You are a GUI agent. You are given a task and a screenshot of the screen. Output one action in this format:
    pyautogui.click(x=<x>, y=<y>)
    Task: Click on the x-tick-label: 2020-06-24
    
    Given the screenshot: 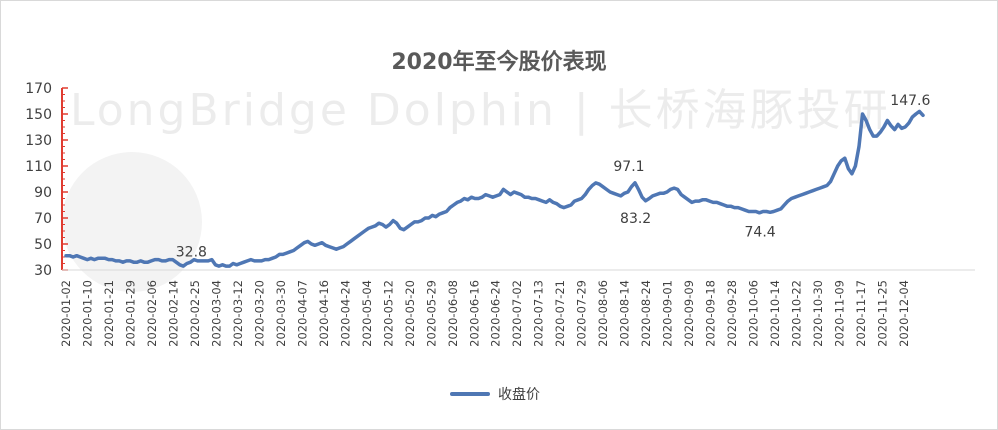 What is the action you would take?
    pyautogui.click(x=496, y=313)
    